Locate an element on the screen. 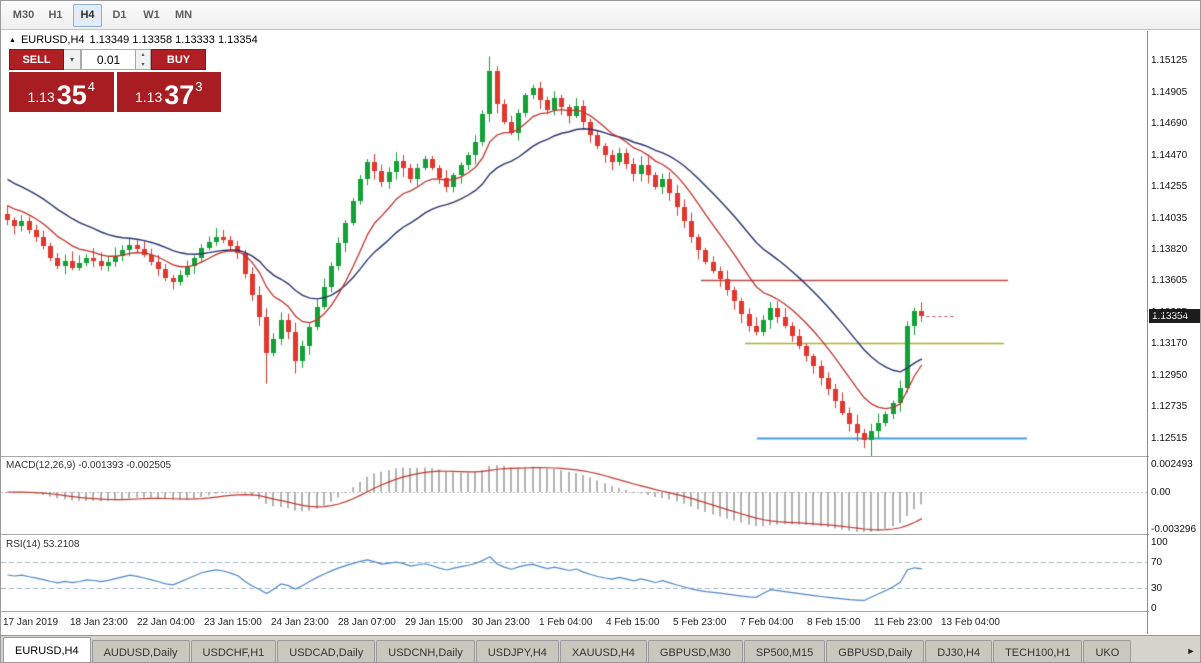 The width and height of the screenshot is (1201, 663). buy-price-sup: 3 is located at coordinates (199, 86).